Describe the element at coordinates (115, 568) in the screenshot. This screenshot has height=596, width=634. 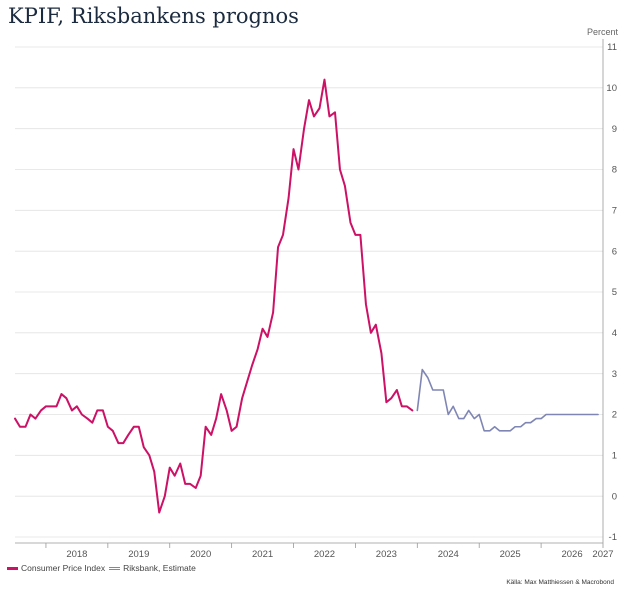
I see `legend-swatch-estimate` at that location.